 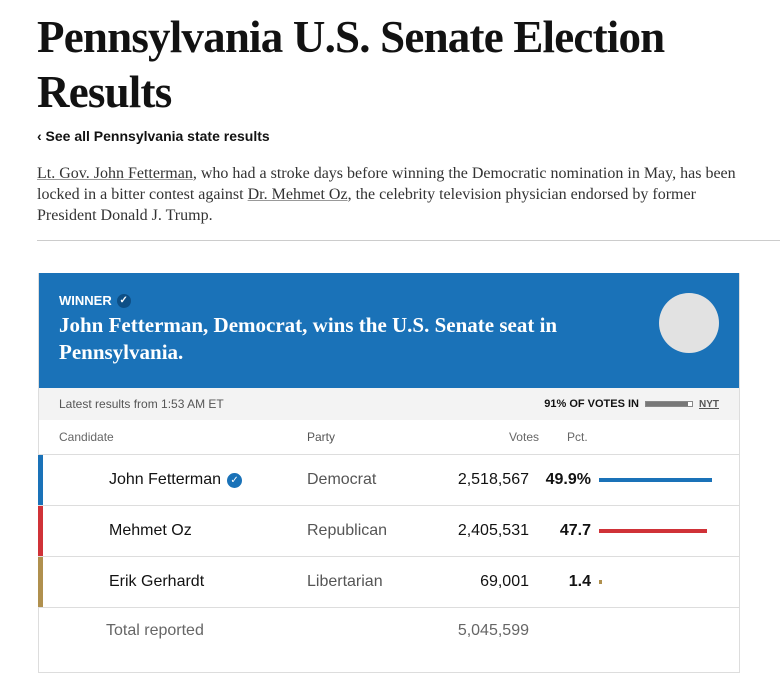 I want to click on votes-in-progress, so click(x=669, y=404).